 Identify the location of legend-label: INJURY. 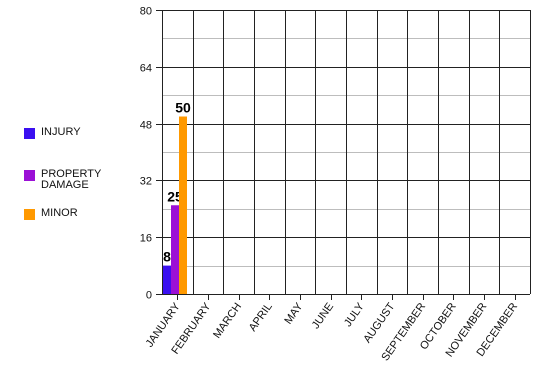
(61, 132).